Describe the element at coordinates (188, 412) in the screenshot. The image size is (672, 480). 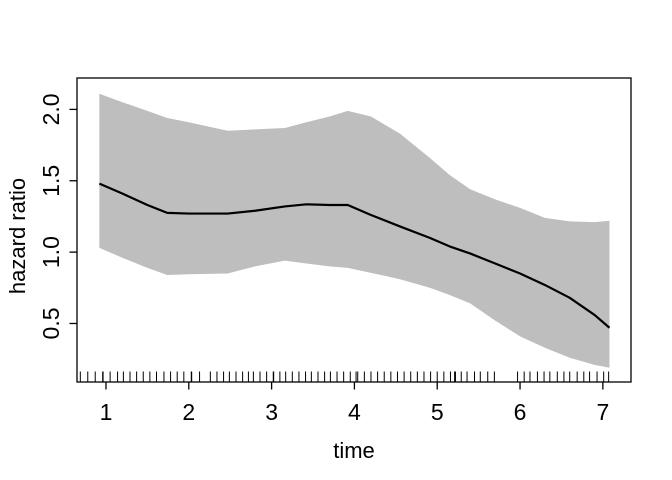
I see `x-tick-label: 2` at that location.